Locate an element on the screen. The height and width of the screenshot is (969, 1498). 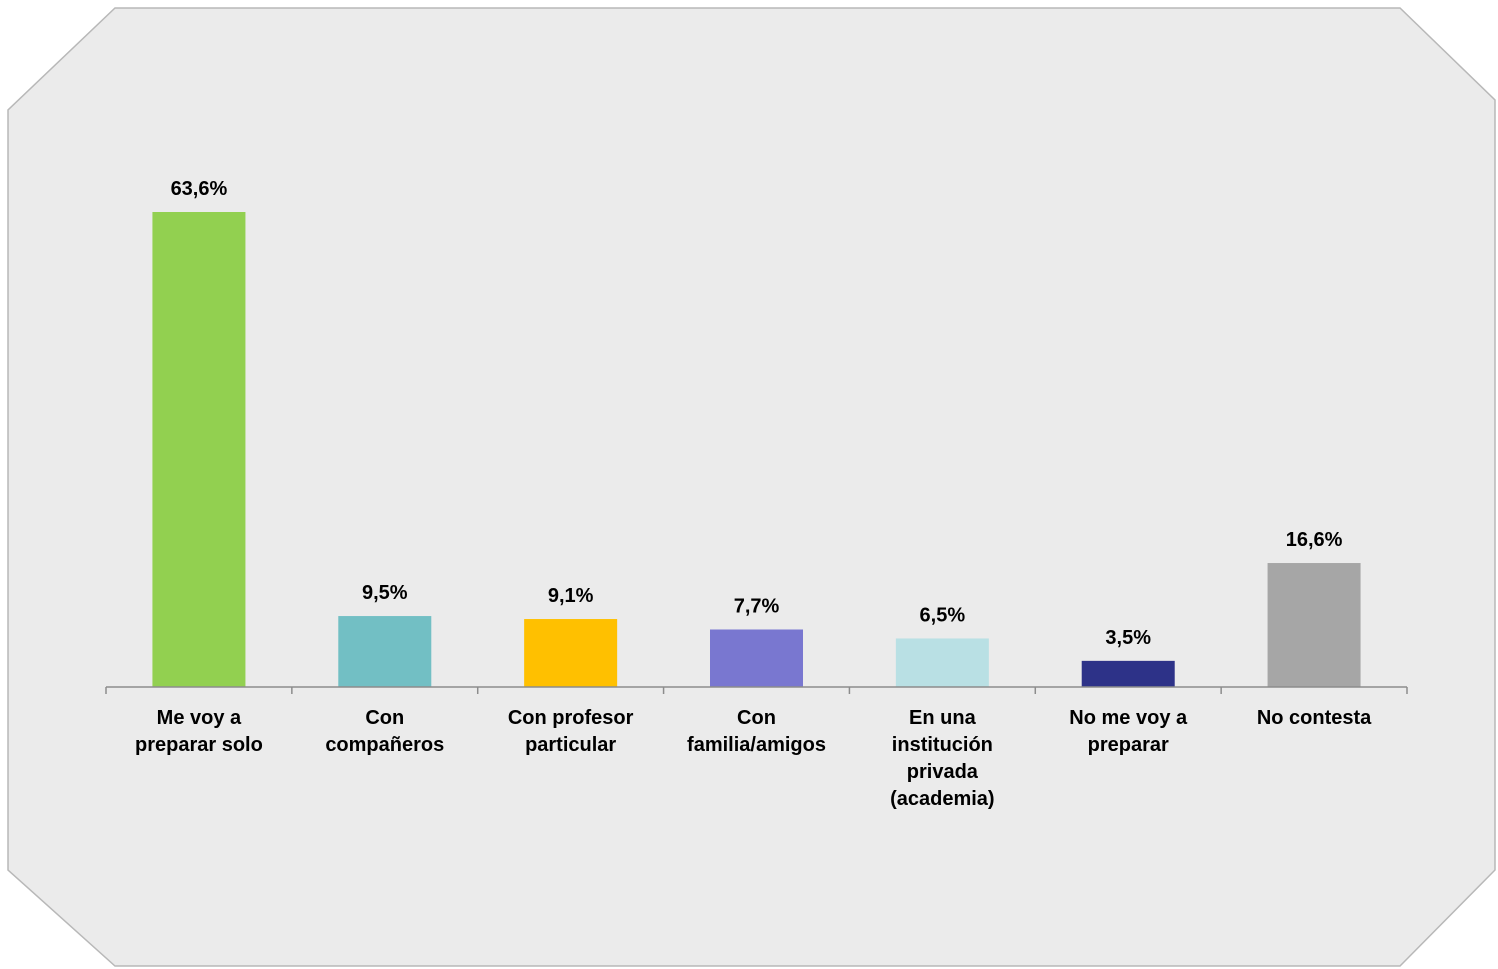
label-line: Con profesor is located at coordinates (571, 718).